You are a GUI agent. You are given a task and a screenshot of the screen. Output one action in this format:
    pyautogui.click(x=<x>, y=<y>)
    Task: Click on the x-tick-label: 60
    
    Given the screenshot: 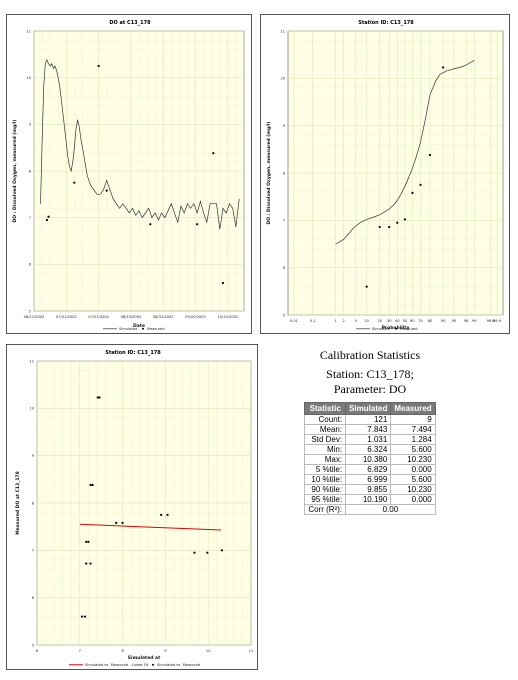 What is the action you would take?
    pyautogui.click(x=412, y=321)
    